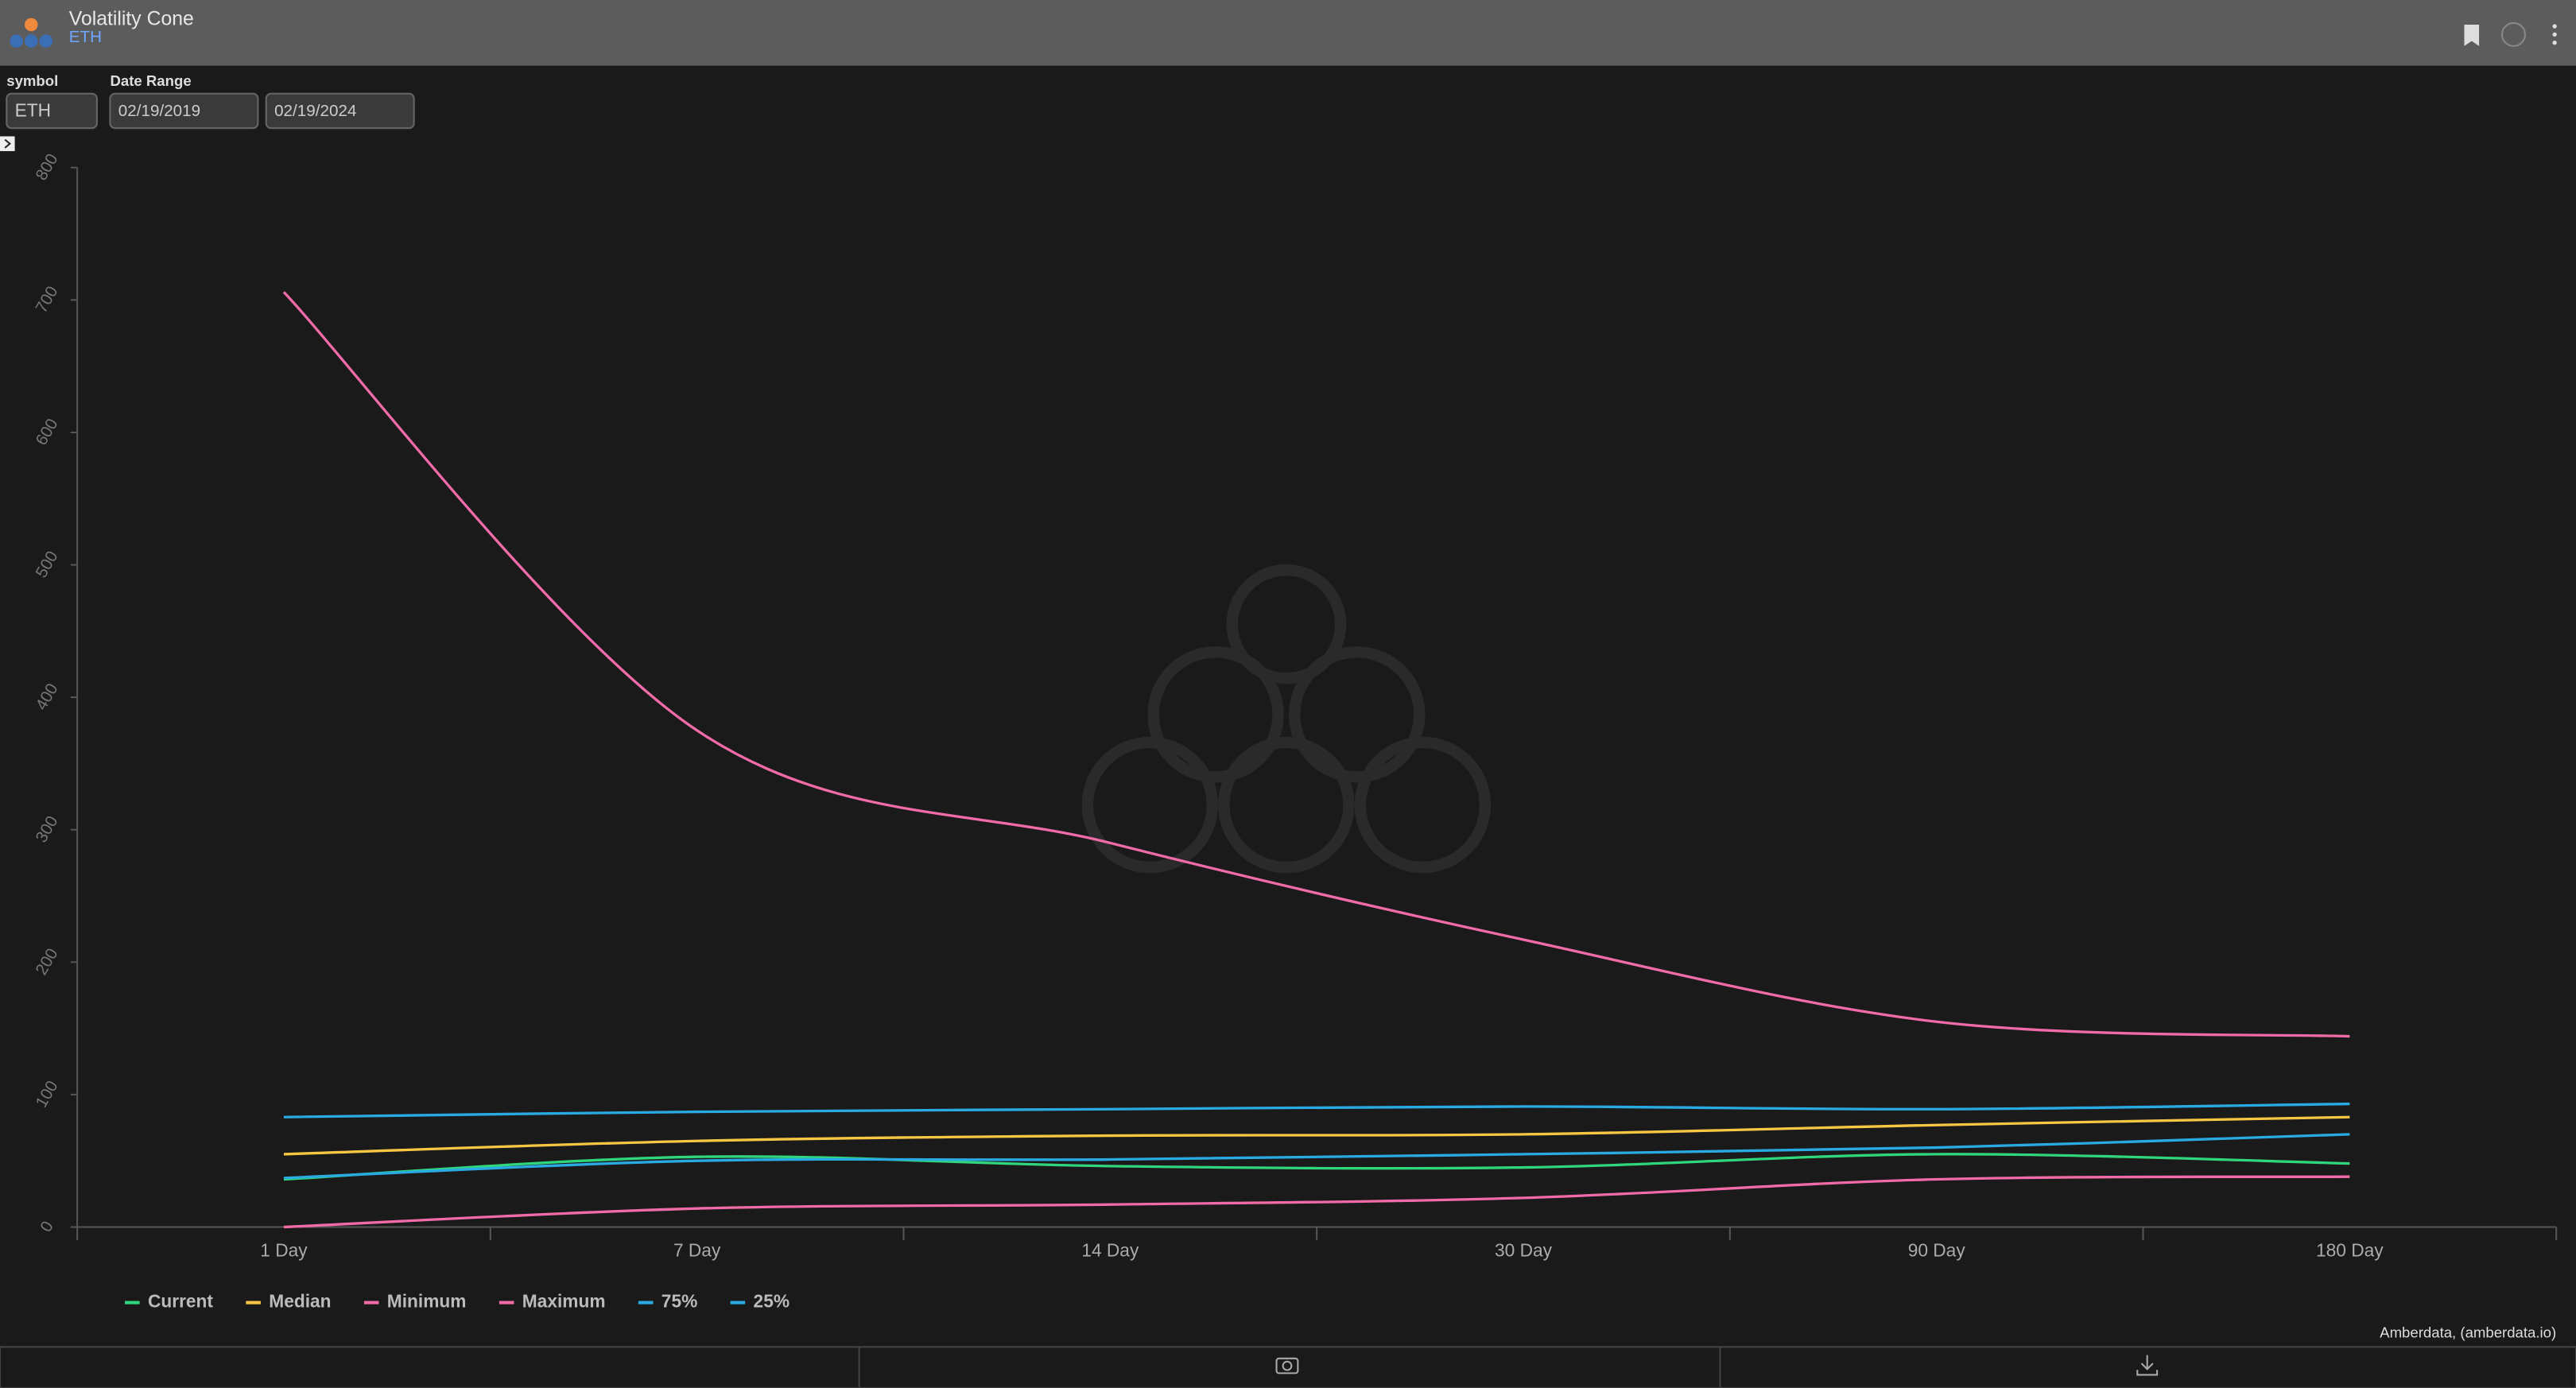  I want to click on bookmark-icon, so click(2472, 35).